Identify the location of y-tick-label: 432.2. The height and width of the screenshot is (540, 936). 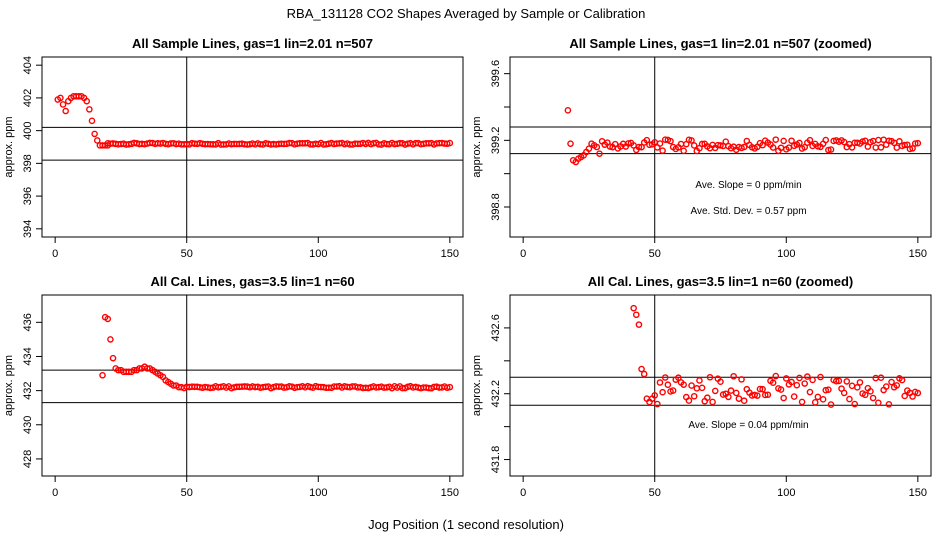
(496, 394).